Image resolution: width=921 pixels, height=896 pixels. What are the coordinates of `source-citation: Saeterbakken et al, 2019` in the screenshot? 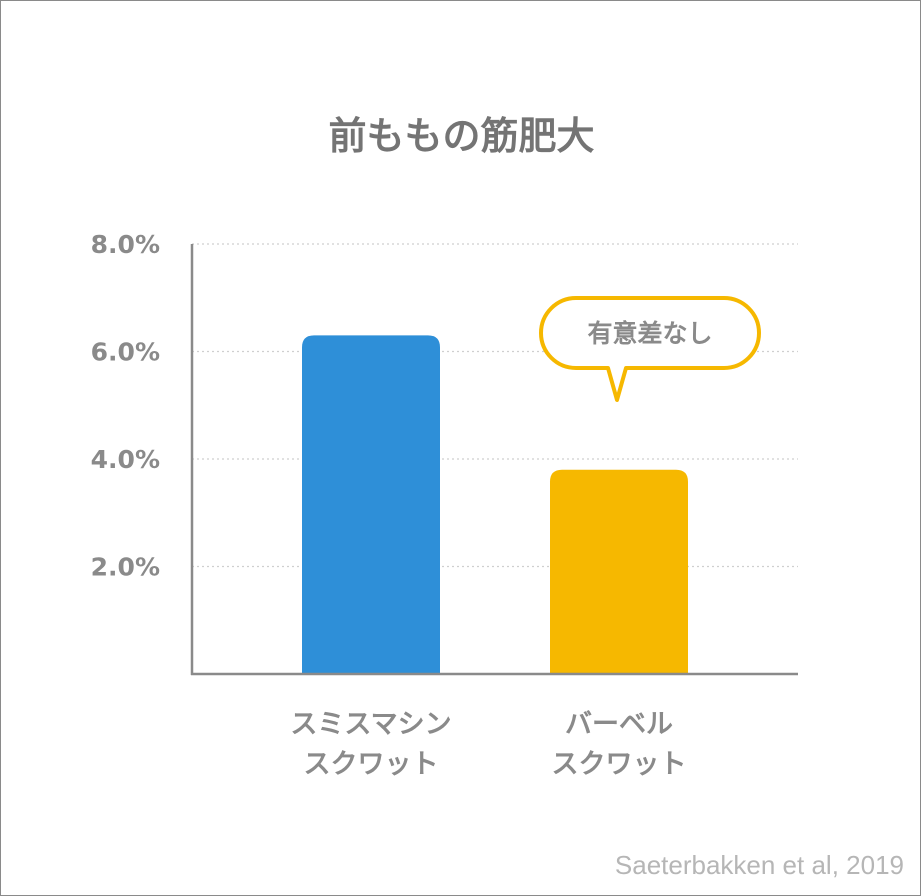 It's located at (759, 865).